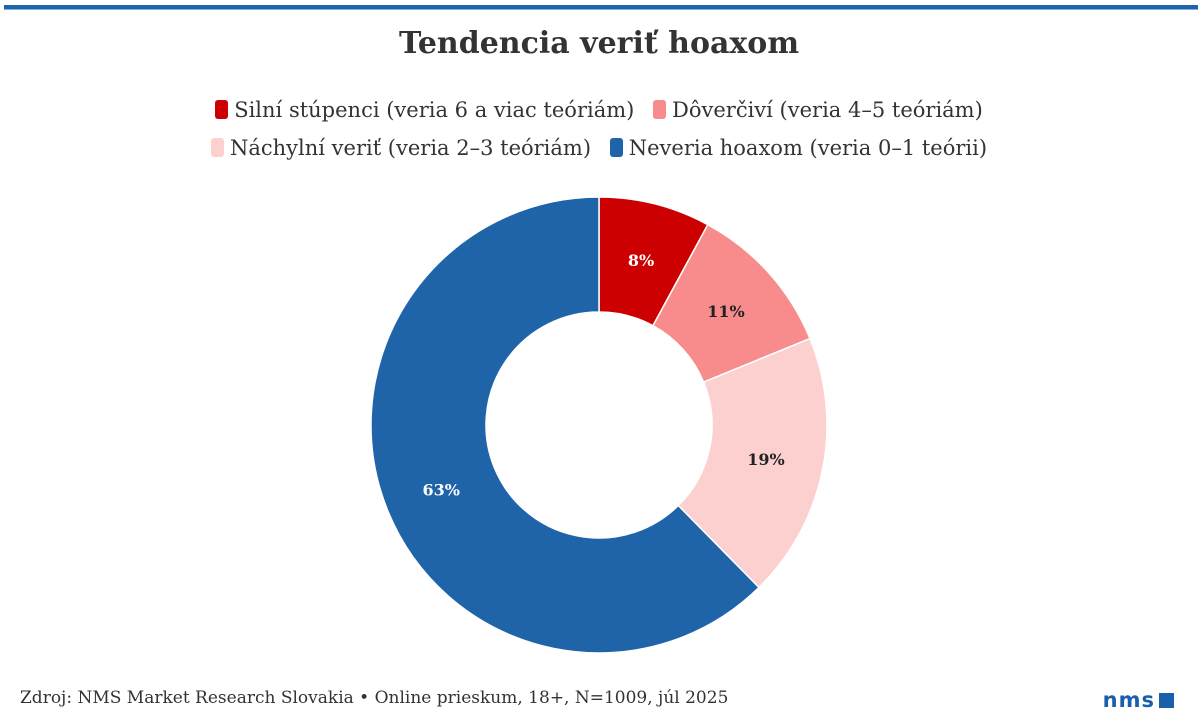 The height and width of the screenshot is (723, 1198). Describe the element at coordinates (641, 260) in the screenshot. I see `data-label: 8%` at that location.